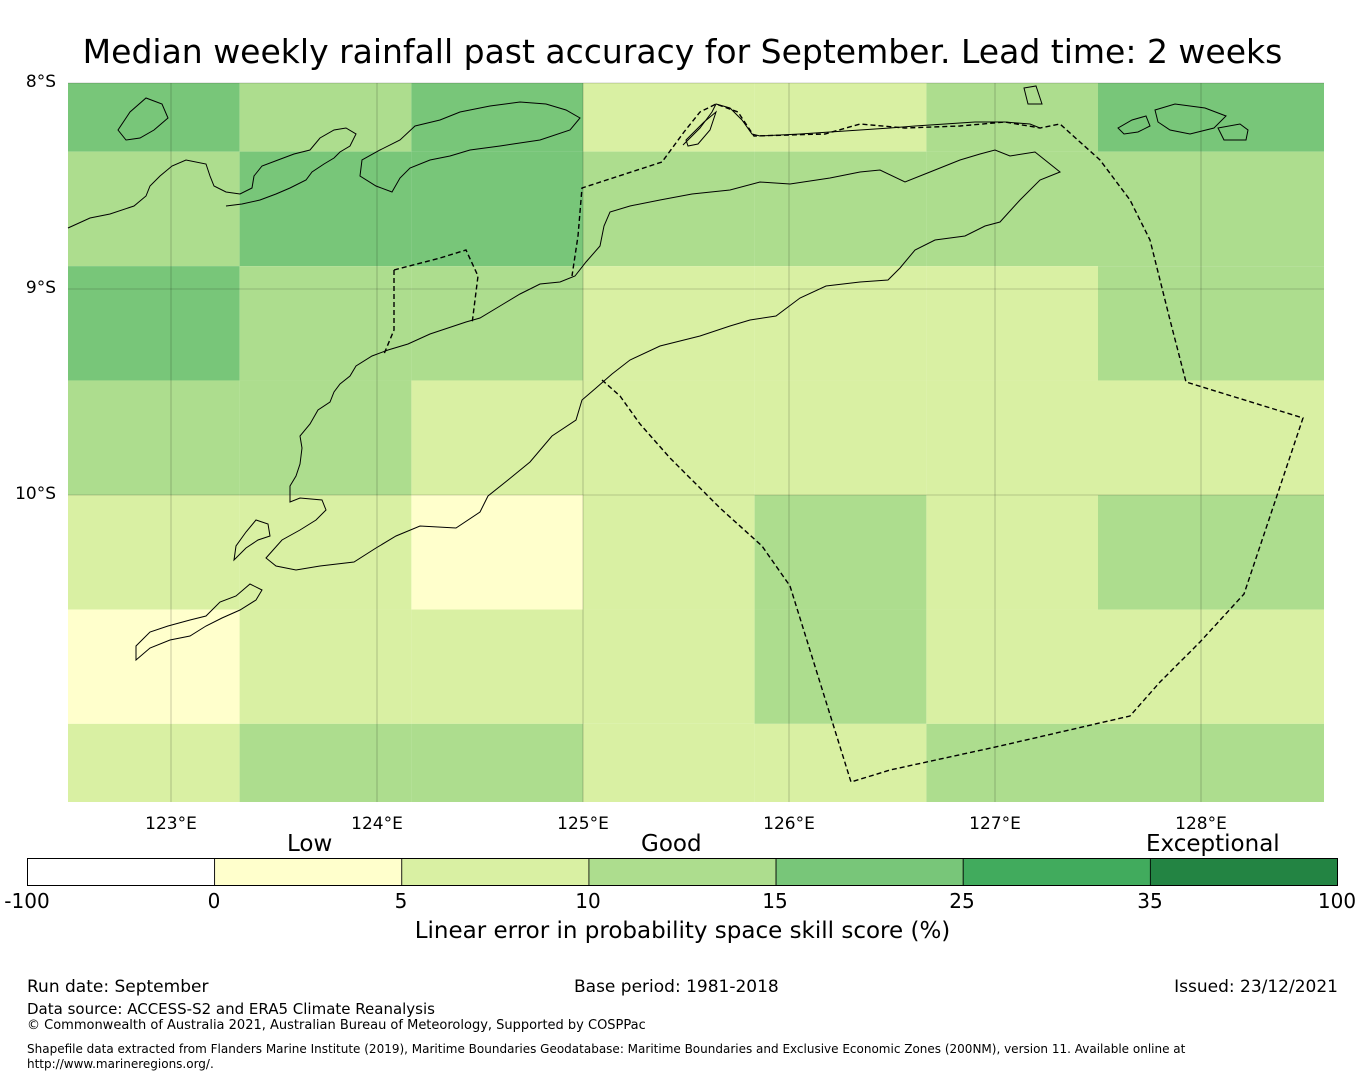  Describe the element at coordinates (1337, 901) in the screenshot. I see `colorbar-tick: 100` at that location.